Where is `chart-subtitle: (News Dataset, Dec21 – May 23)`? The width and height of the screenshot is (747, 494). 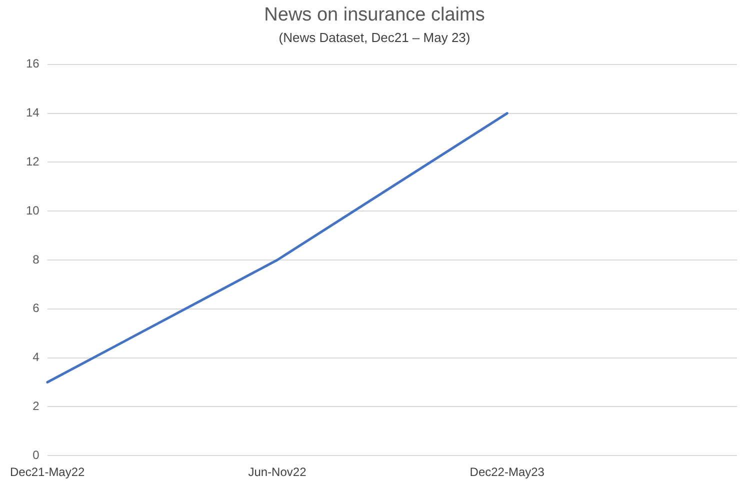 chart-subtitle: (News Dataset, Dec21 – May 23) is located at coordinates (374, 38).